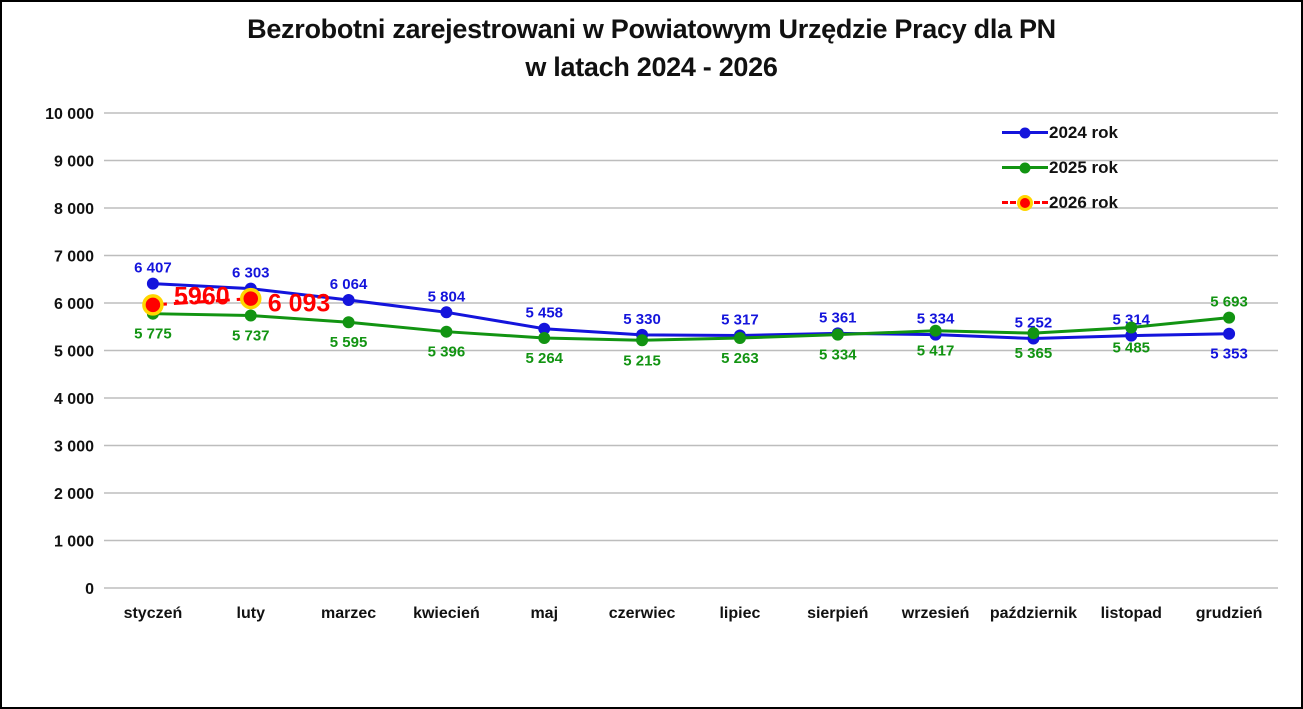  Describe the element at coordinates (1083, 167) in the screenshot. I see `legend-label-2025: 2025 rok` at that location.